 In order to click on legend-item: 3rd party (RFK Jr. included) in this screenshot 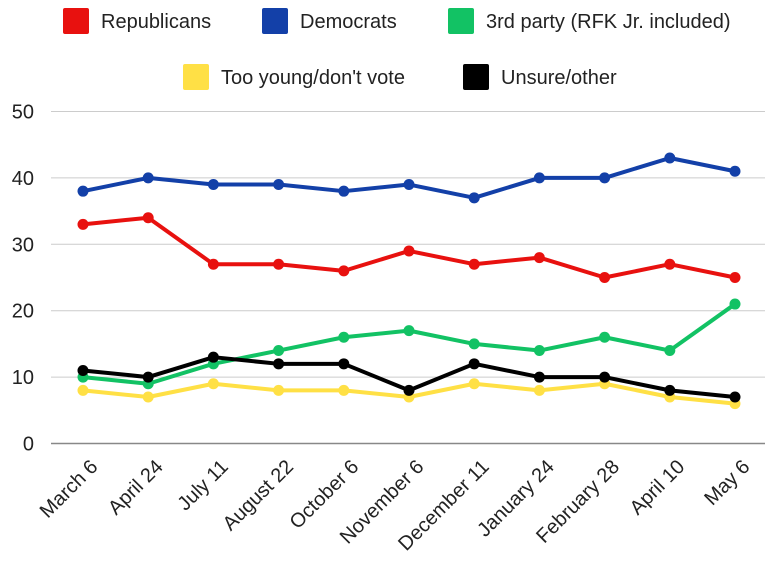, I will do `click(589, 21)`.